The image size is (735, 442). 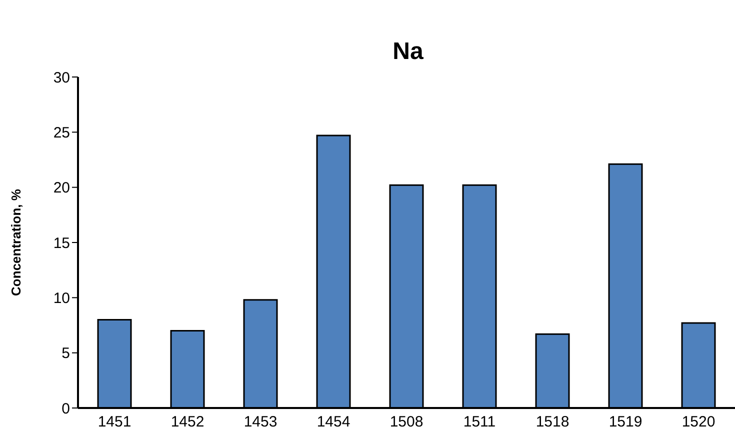 What do you see at coordinates (61, 133) in the screenshot?
I see `y-tick-label: 25` at bounding box center [61, 133].